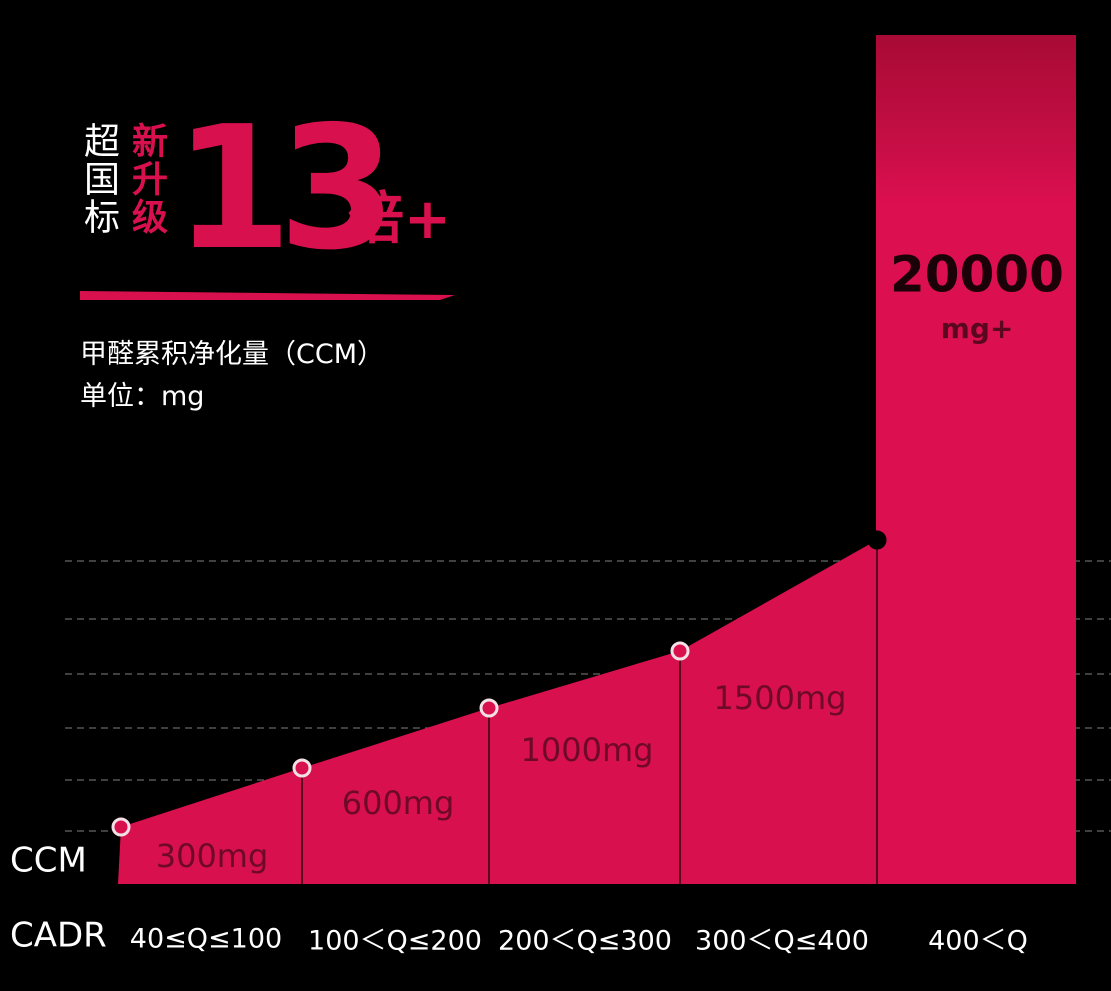  Describe the element at coordinates (206, 939) in the screenshot. I see `tier-cadr: 40≤Q≤100` at that location.